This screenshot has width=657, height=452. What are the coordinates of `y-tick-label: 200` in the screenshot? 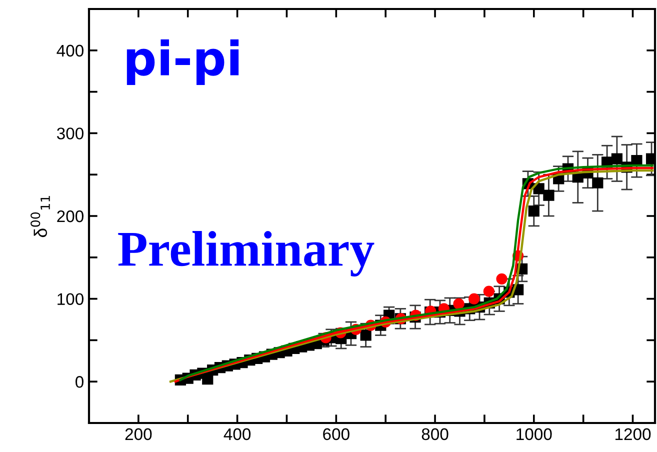 It's located at (70, 216).